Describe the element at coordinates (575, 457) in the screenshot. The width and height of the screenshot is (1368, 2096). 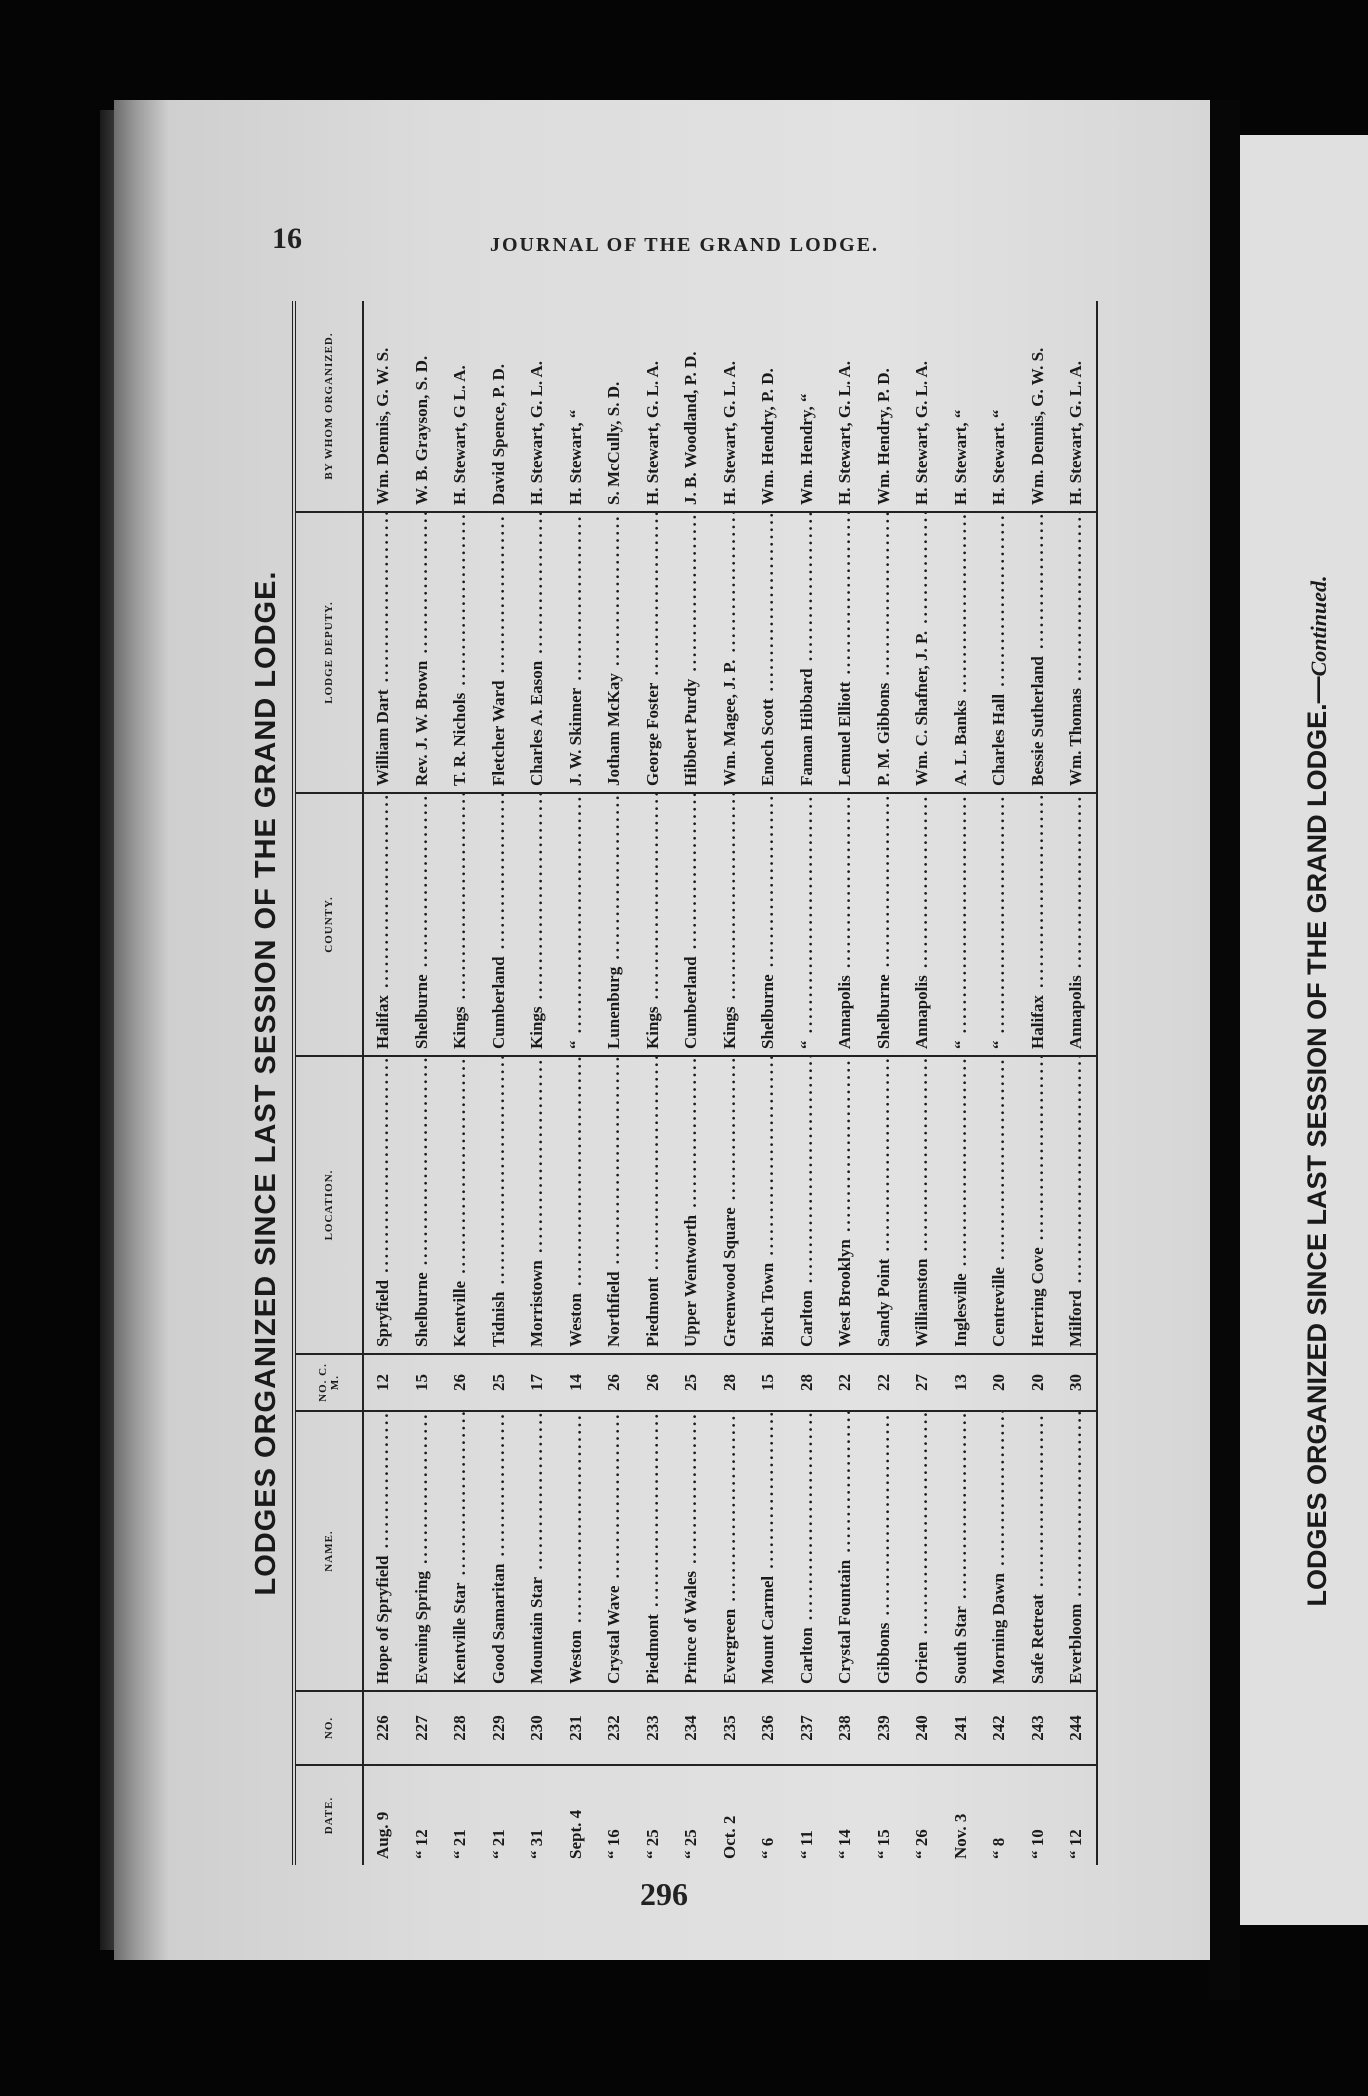
I see `cell-text: H. Stewart, “` at that location.